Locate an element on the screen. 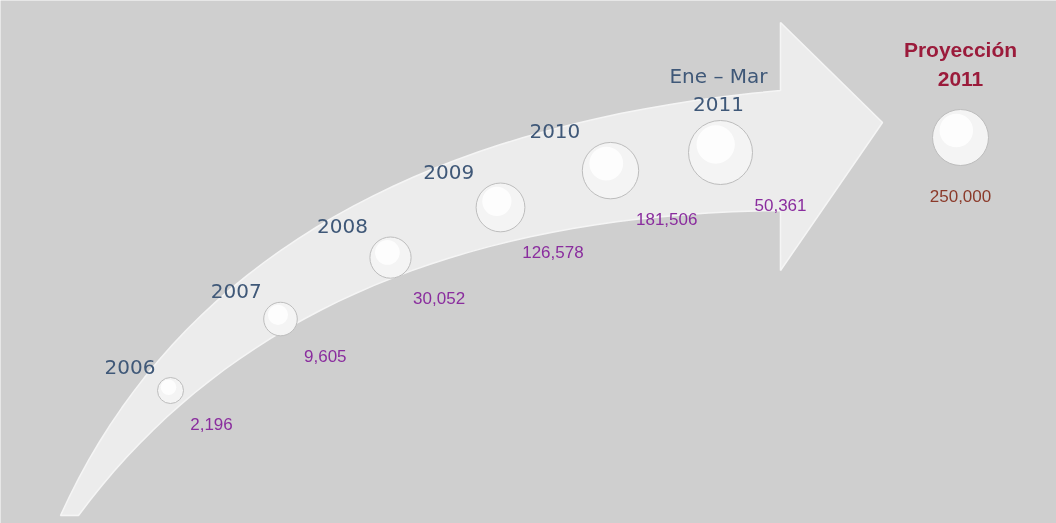  category-label: Ene – Mar 2011 is located at coordinates (719, 90).